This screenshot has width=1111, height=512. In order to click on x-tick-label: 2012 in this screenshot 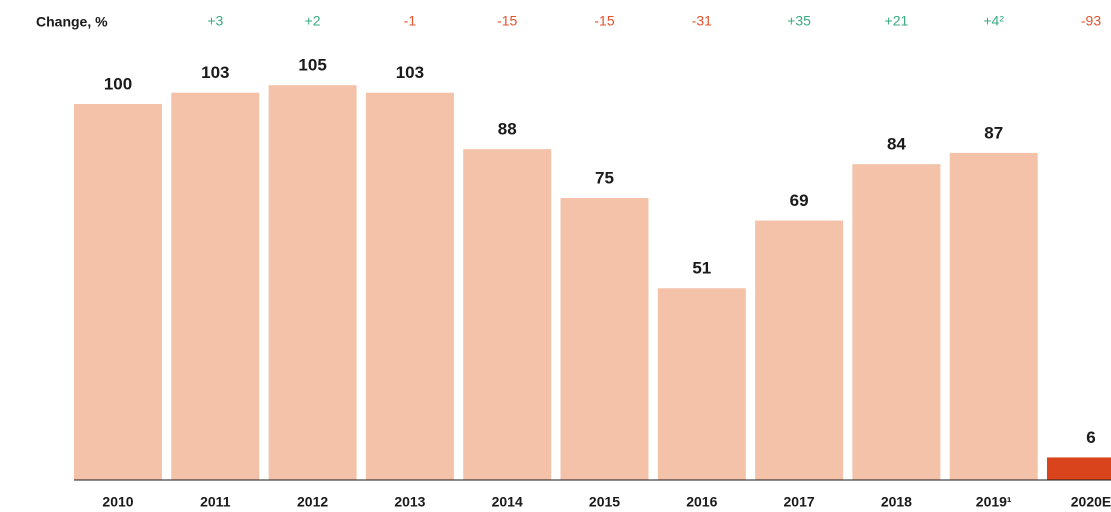, I will do `click(312, 502)`.